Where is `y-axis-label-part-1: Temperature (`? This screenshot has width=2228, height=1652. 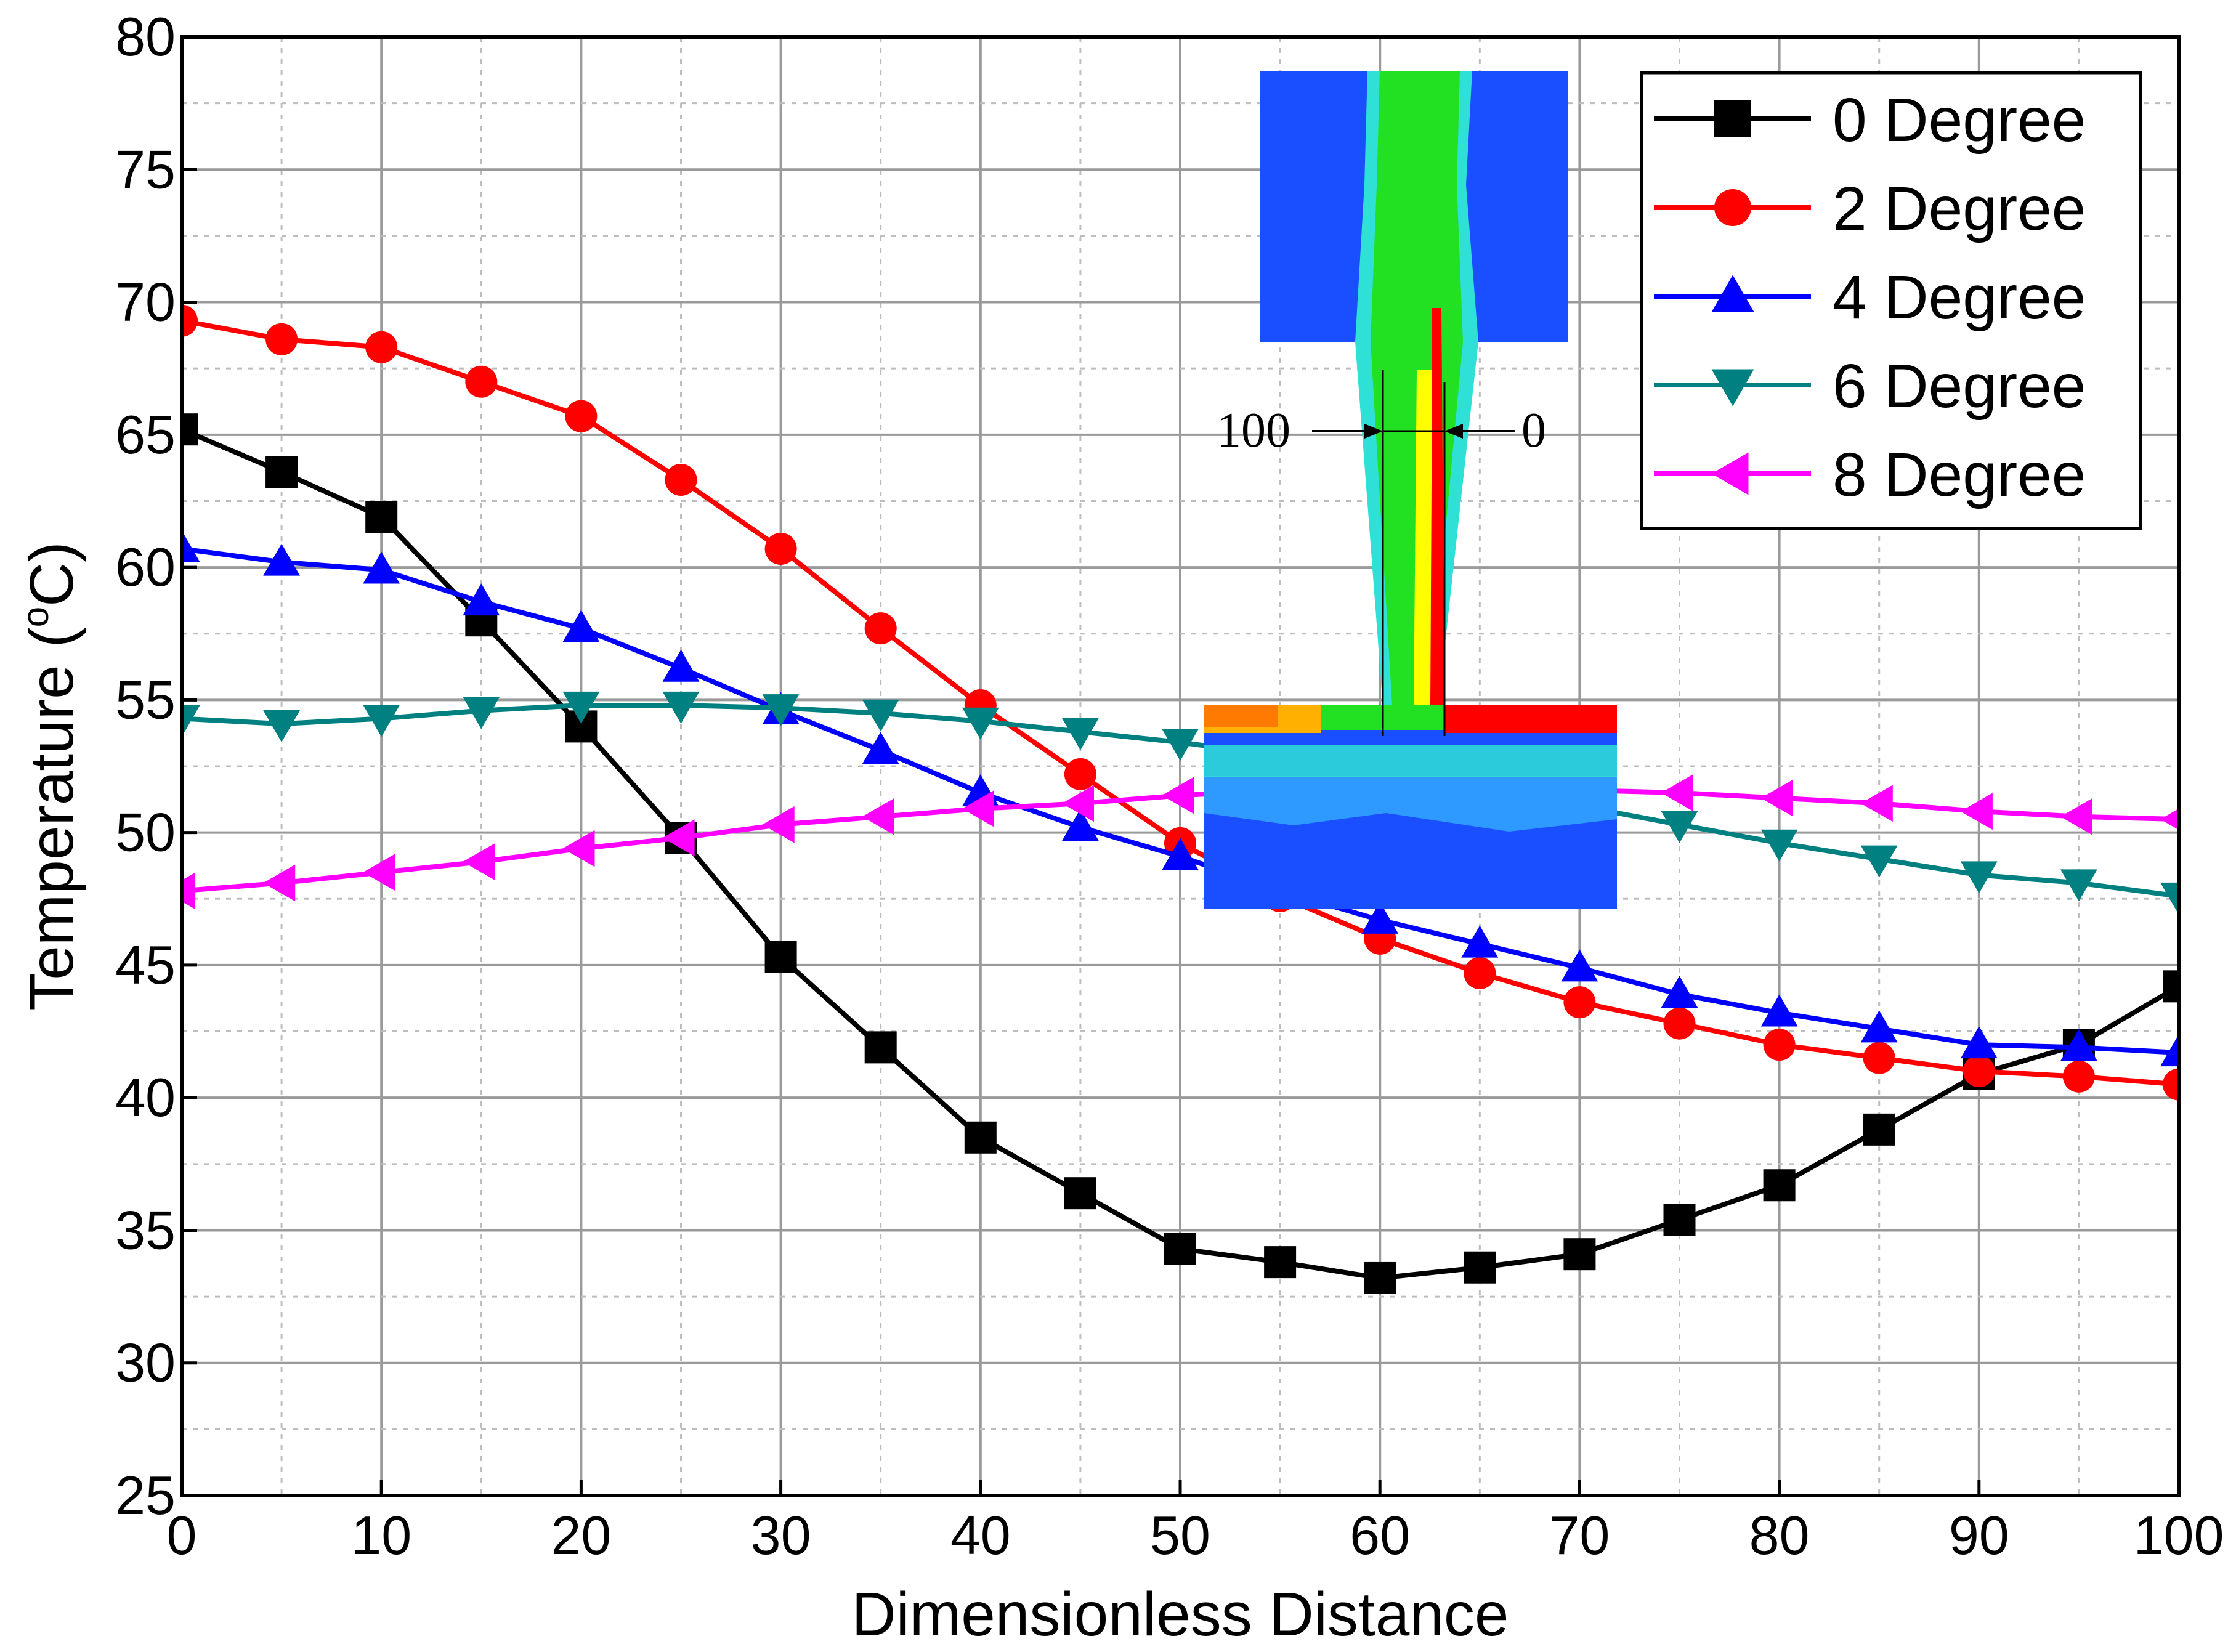
y-axis-label-part-1: Temperature ( is located at coordinates (52, 819).